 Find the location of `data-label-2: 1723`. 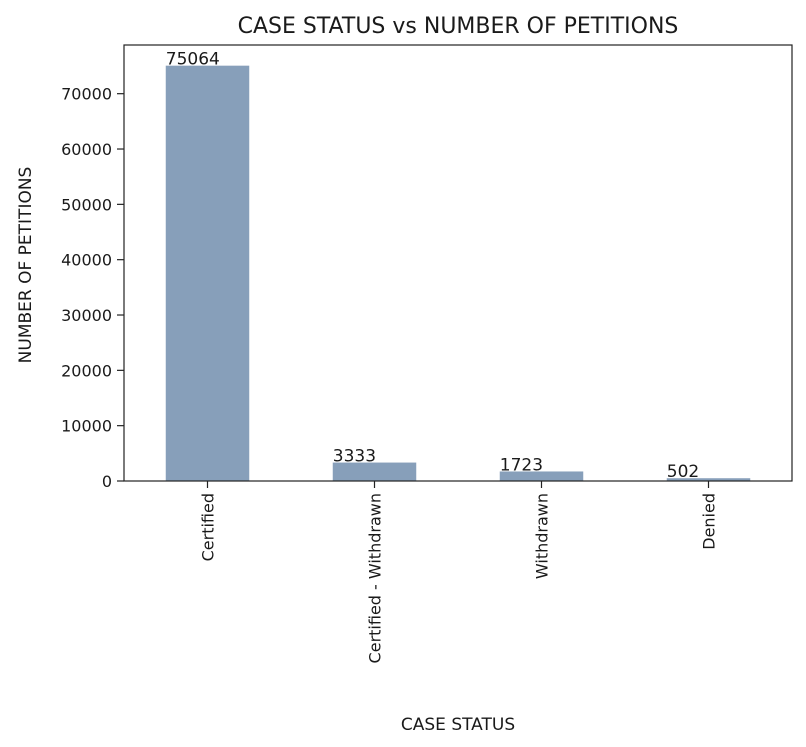

data-label-2: 1723 is located at coordinates (521, 465).